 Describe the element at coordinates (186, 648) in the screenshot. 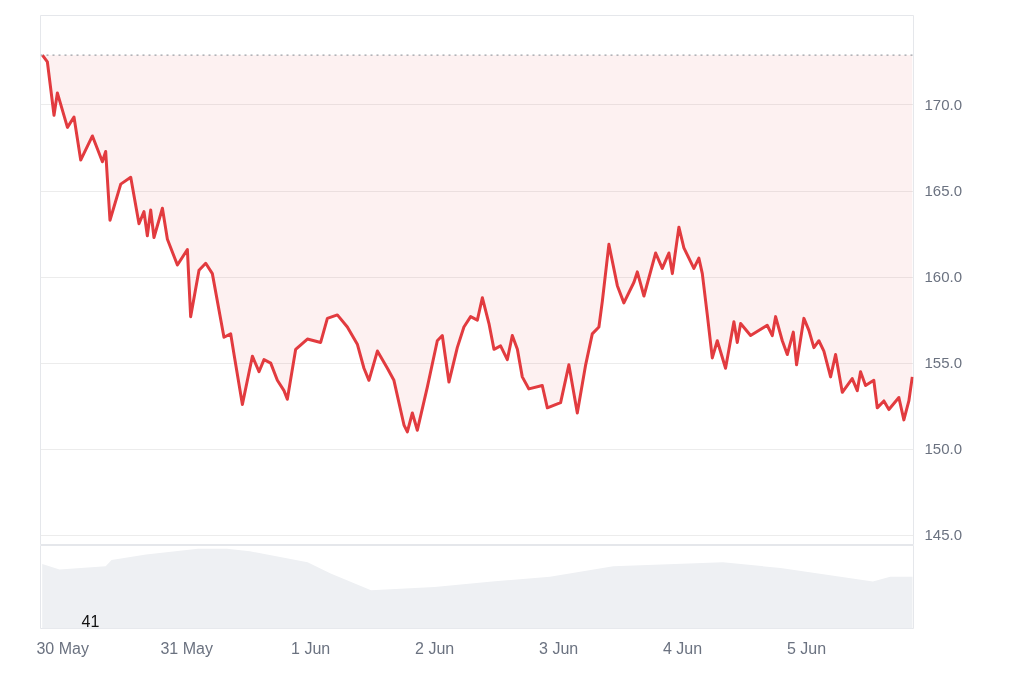

I see `x-tick-label: 31 May` at that location.